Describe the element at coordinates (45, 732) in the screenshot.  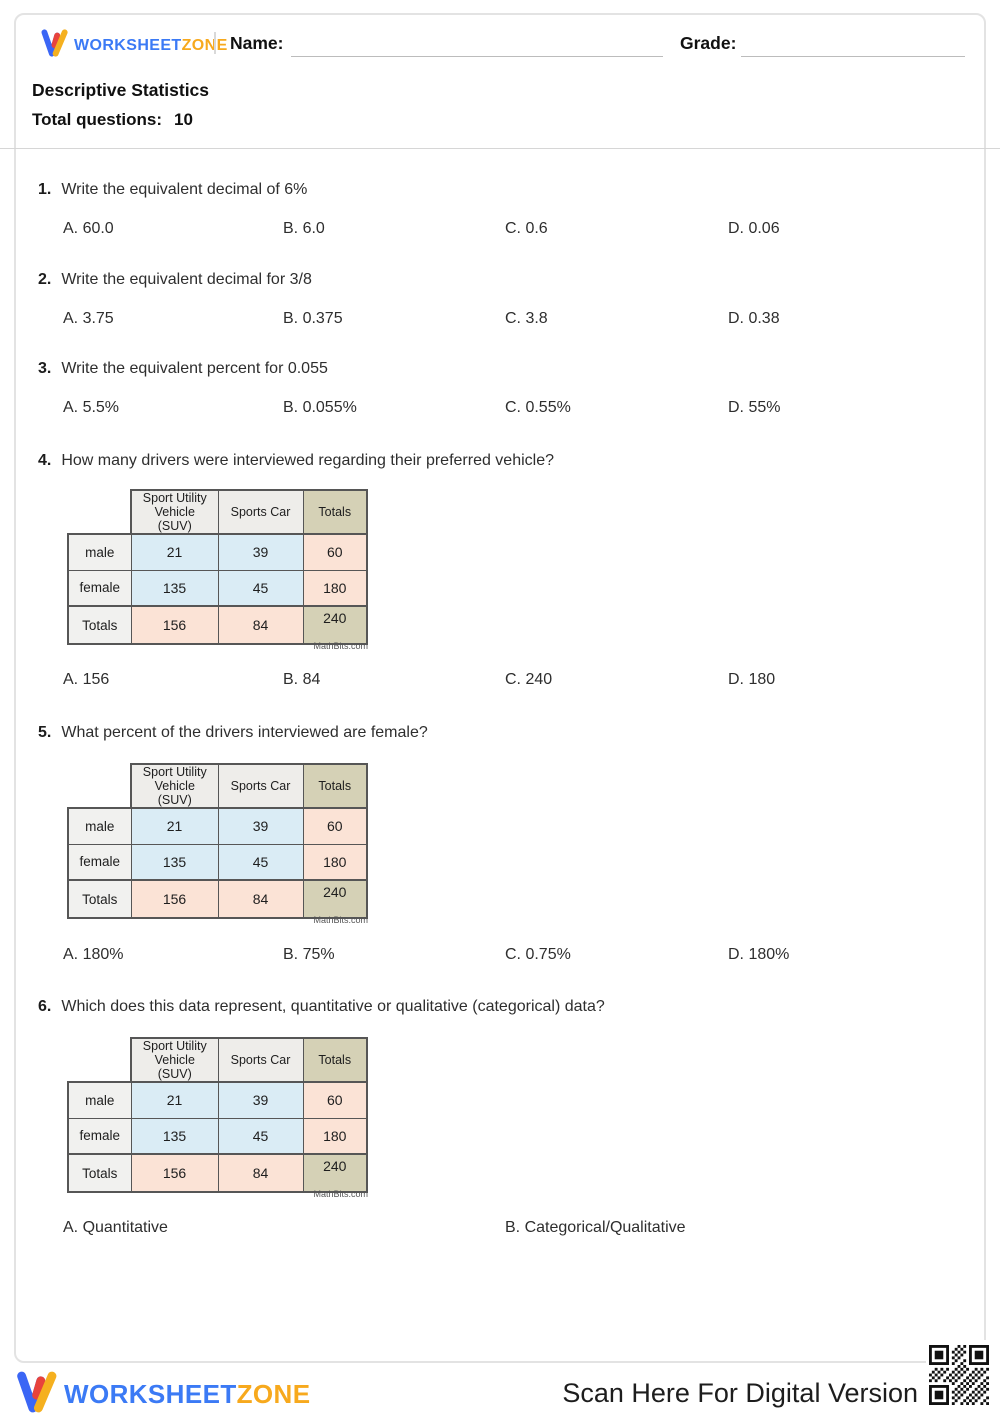
I see `question-number: 5.` at that location.